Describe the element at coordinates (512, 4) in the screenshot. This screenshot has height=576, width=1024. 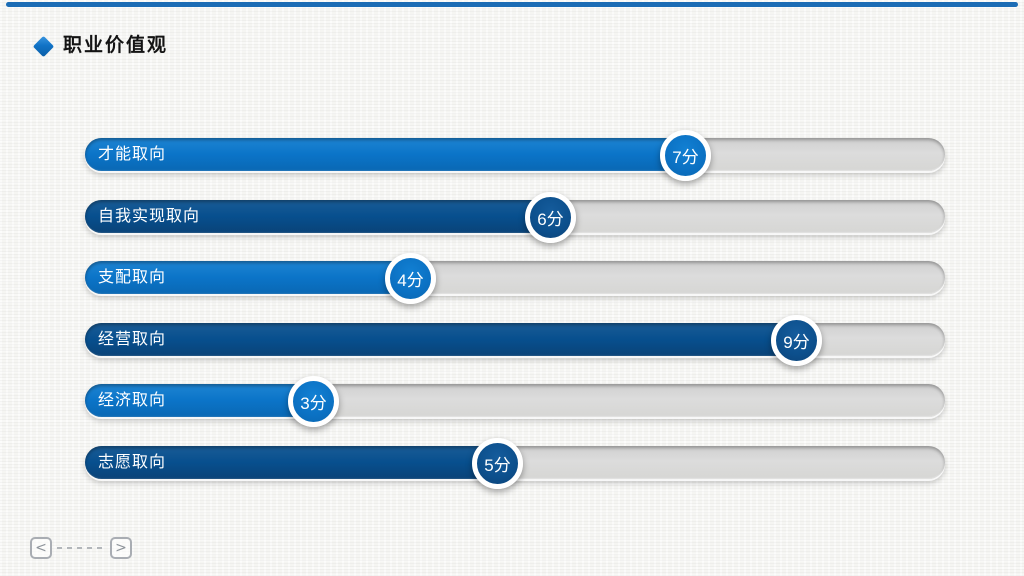
I see `top-accent-bar` at that location.